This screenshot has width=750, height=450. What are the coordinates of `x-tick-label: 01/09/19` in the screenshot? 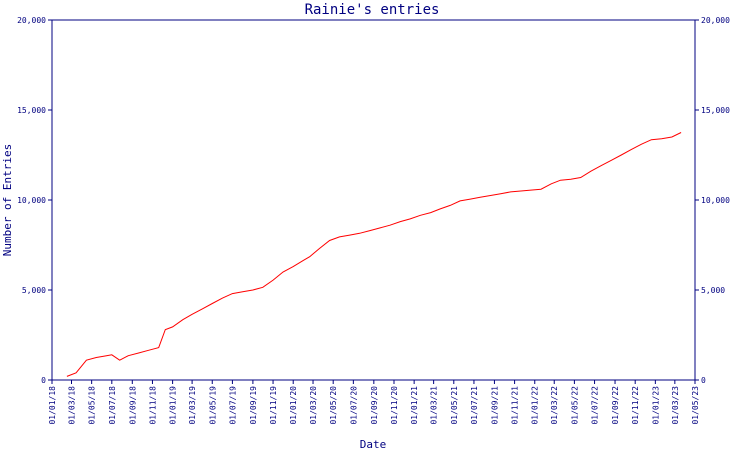 It's located at (253, 405).